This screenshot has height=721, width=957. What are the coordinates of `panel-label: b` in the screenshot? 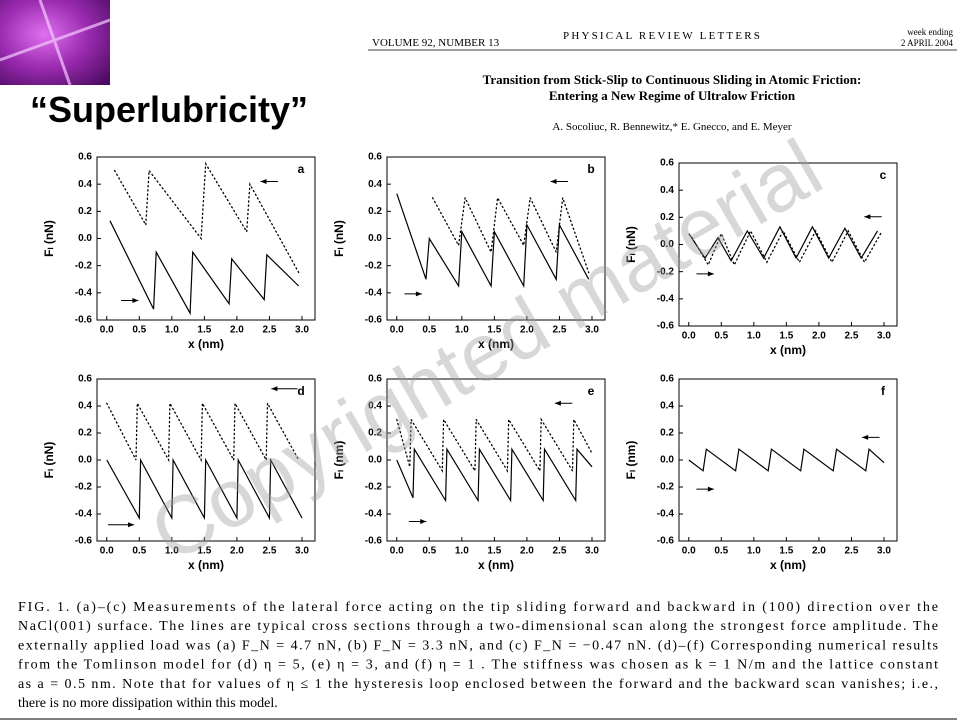 It's located at (590, 169).